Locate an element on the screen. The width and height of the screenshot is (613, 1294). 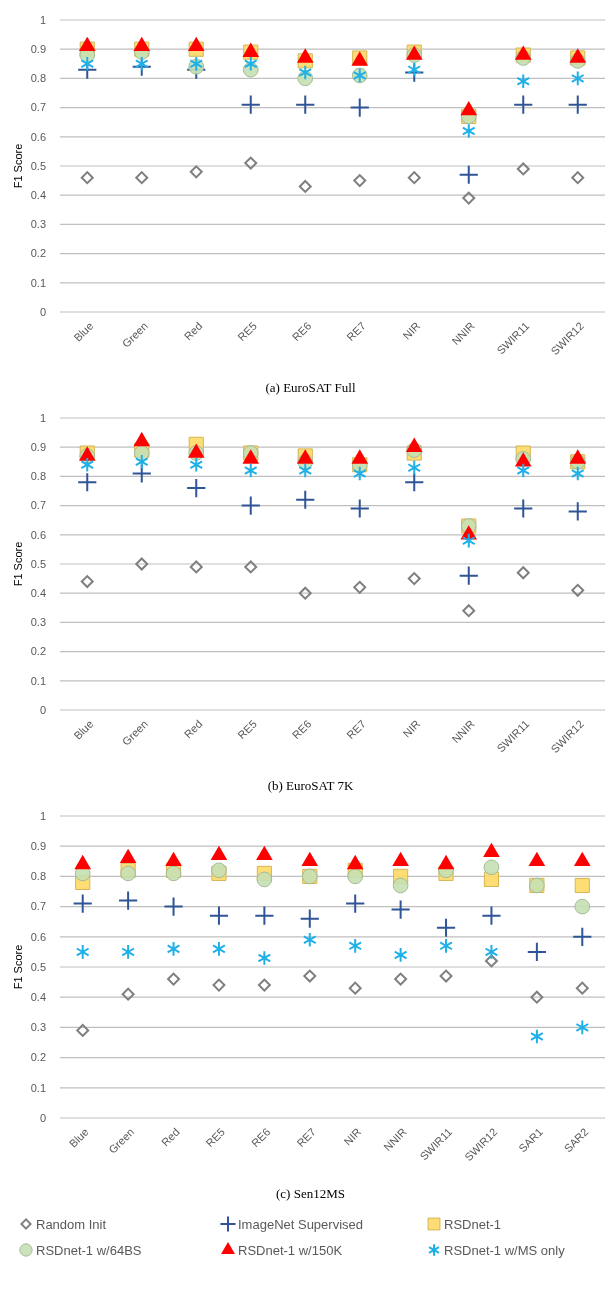
legend-label: RSDnet-1 w/64BS is located at coordinates (89, 1250).